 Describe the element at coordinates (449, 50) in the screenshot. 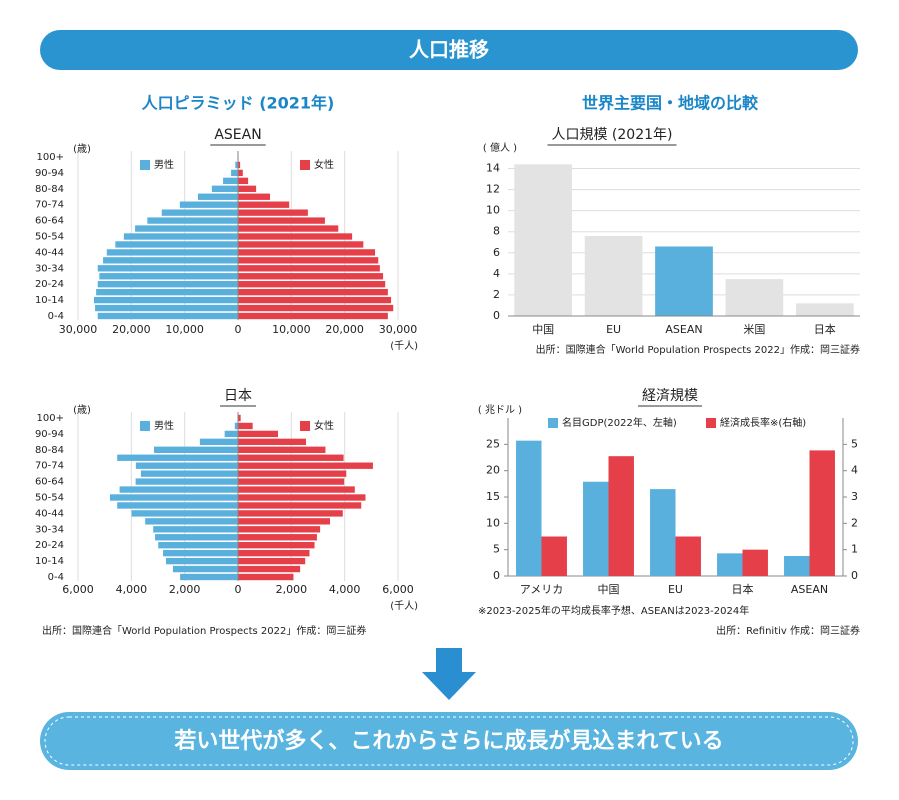

I see `header-bar` at that location.